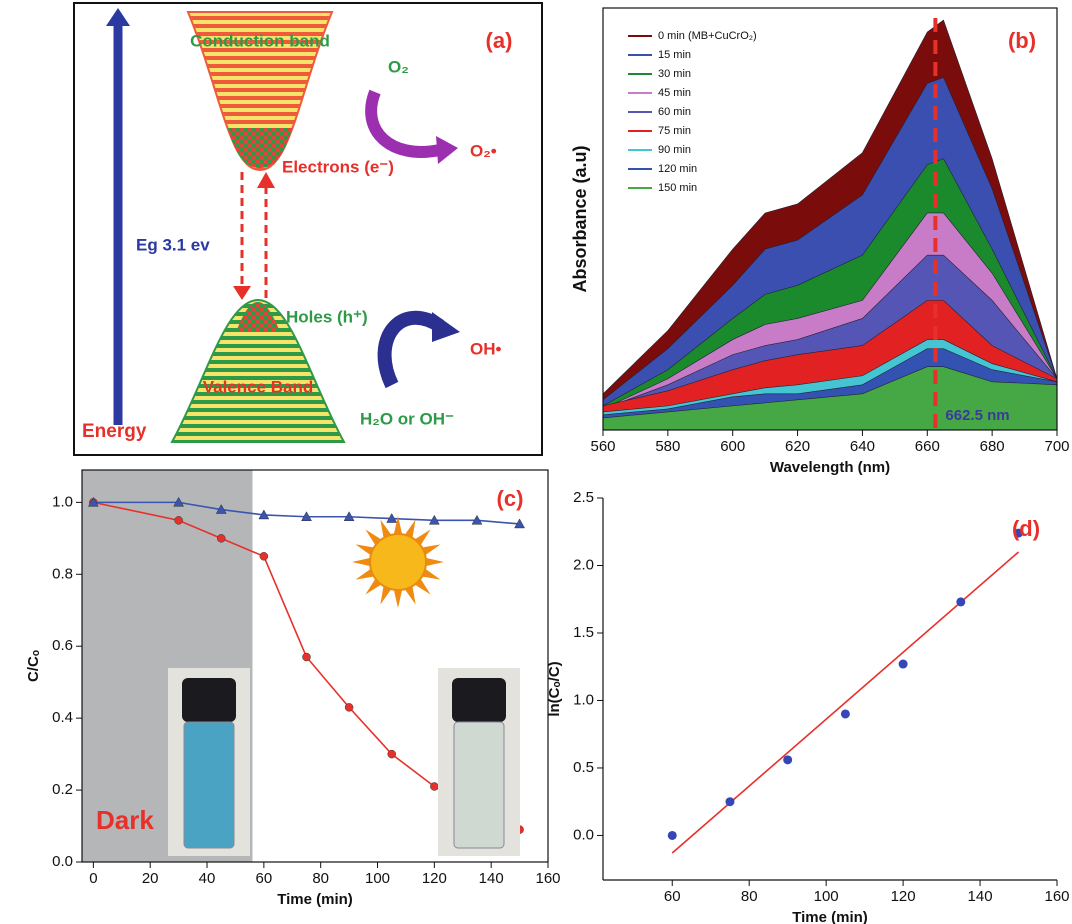  What do you see at coordinates (260, 91) in the screenshot?
I see `conduction-band` at bounding box center [260, 91].